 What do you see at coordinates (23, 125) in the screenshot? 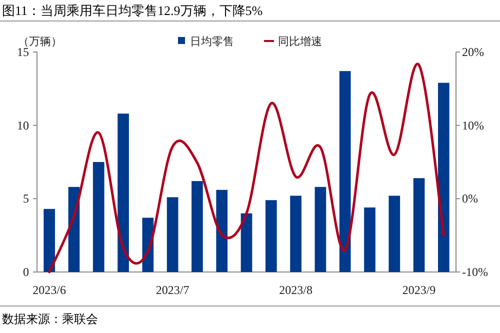
I see `y-tick-label: 10` at bounding box center [23, 125].